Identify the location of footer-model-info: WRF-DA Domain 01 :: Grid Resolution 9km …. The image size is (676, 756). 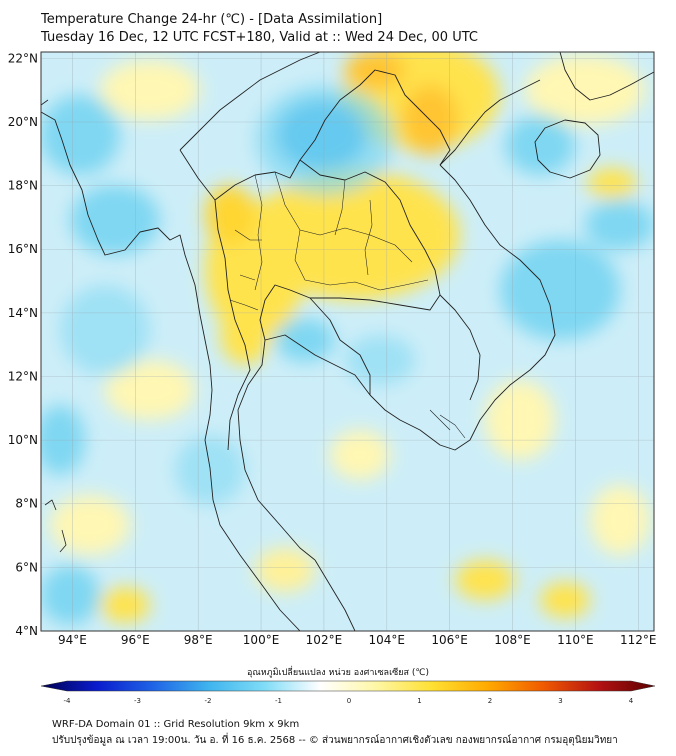
(176, 724).